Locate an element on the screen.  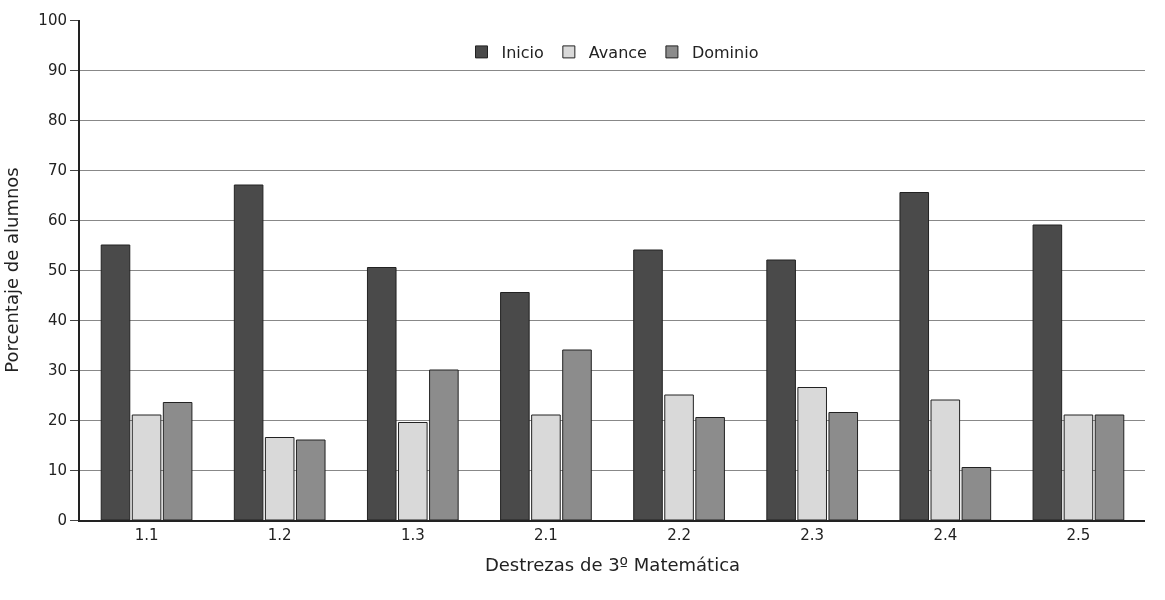
y-tick-label: 80 is located at coordinates (57, 120).